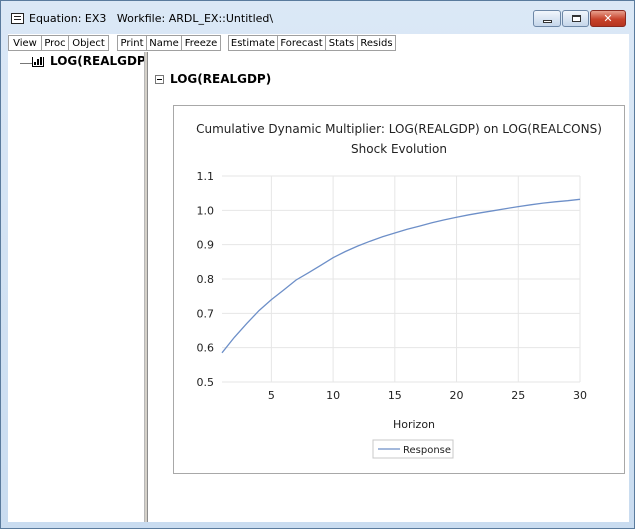  I want to click on y-tick-label: 1.0, so click(206, 210).